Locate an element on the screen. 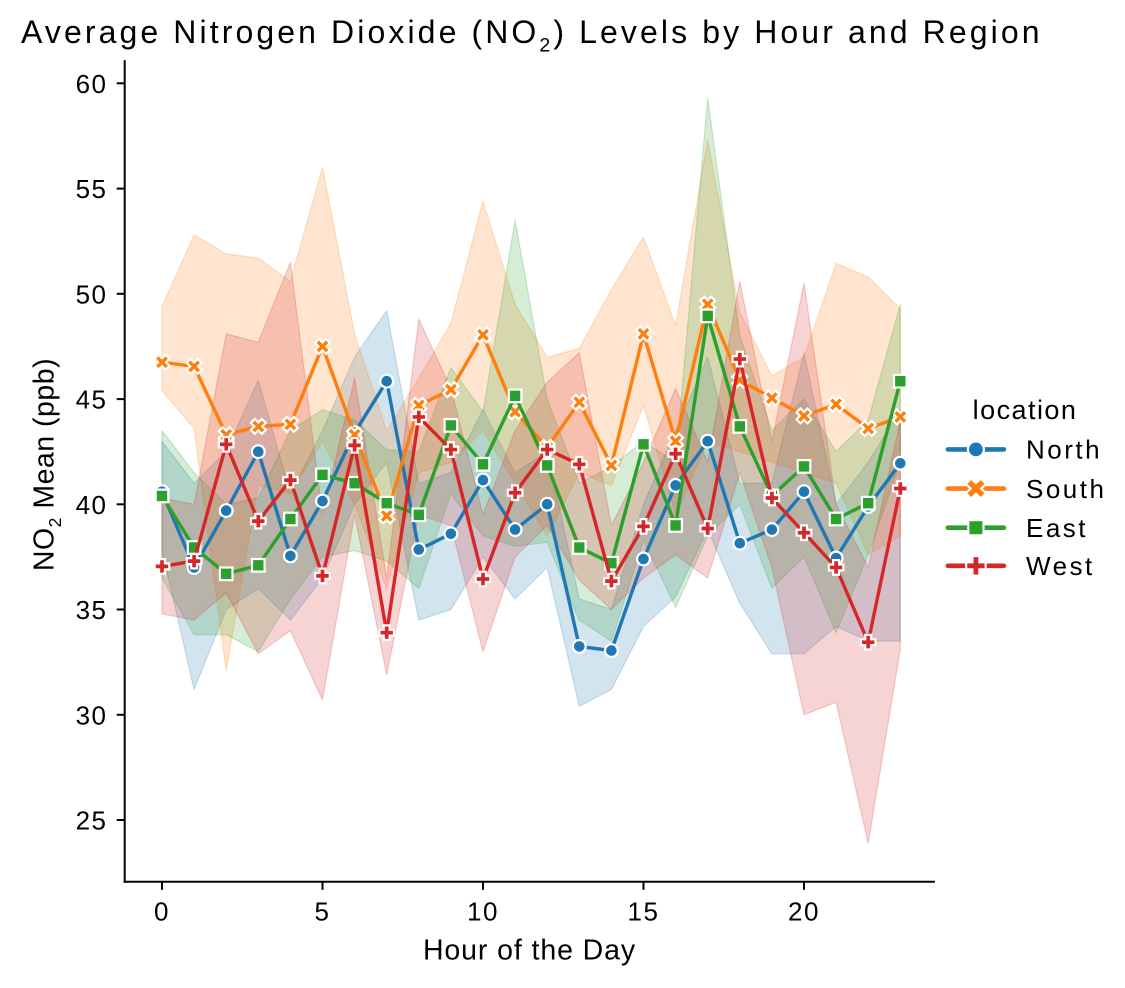 The image size is (1125, 988). svg-text: 25 is located at coordinates (92, 821).